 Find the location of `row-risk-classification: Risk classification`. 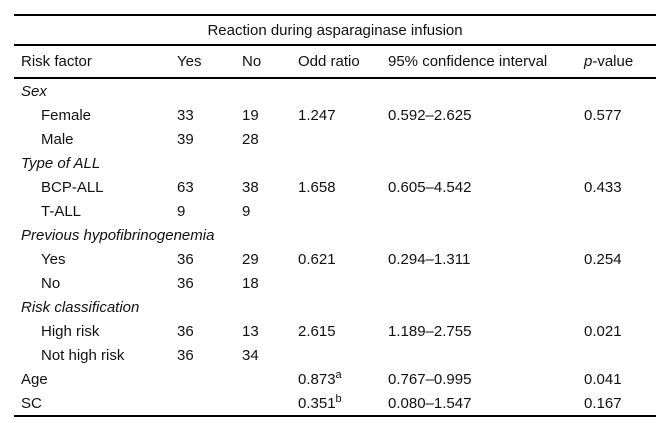

row-risk-classification: Risk classification is located at coordinates (335, 307).